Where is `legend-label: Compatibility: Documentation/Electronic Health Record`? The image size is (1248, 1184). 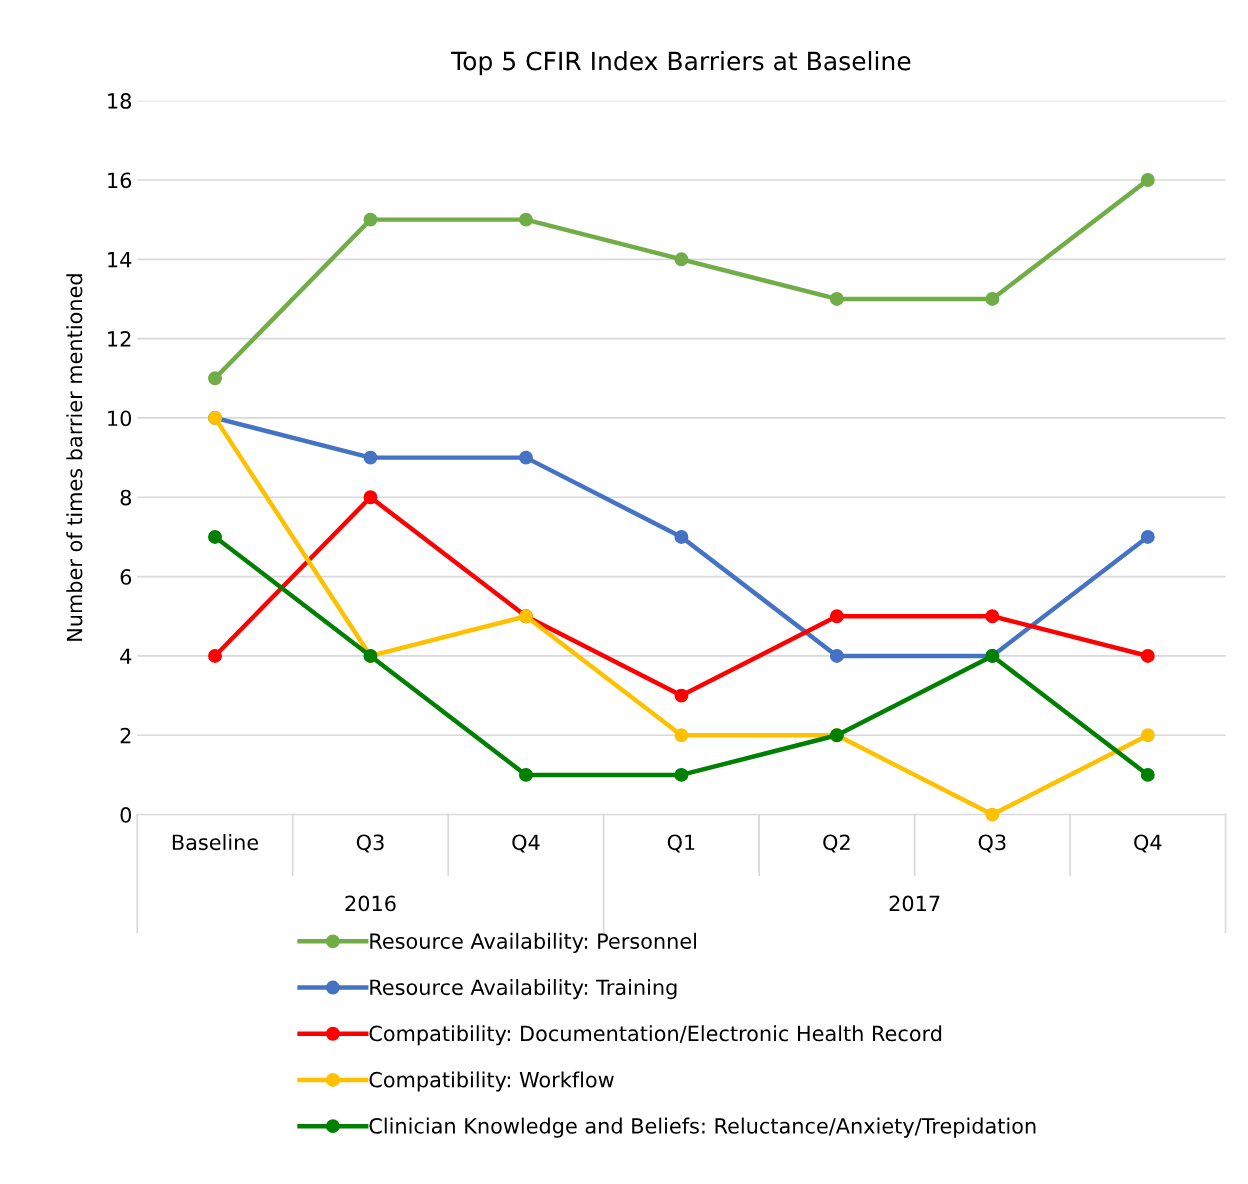
legend-label: Compatibility: Documentation/Electronic Health Record is located at coordinates (655, 1035).